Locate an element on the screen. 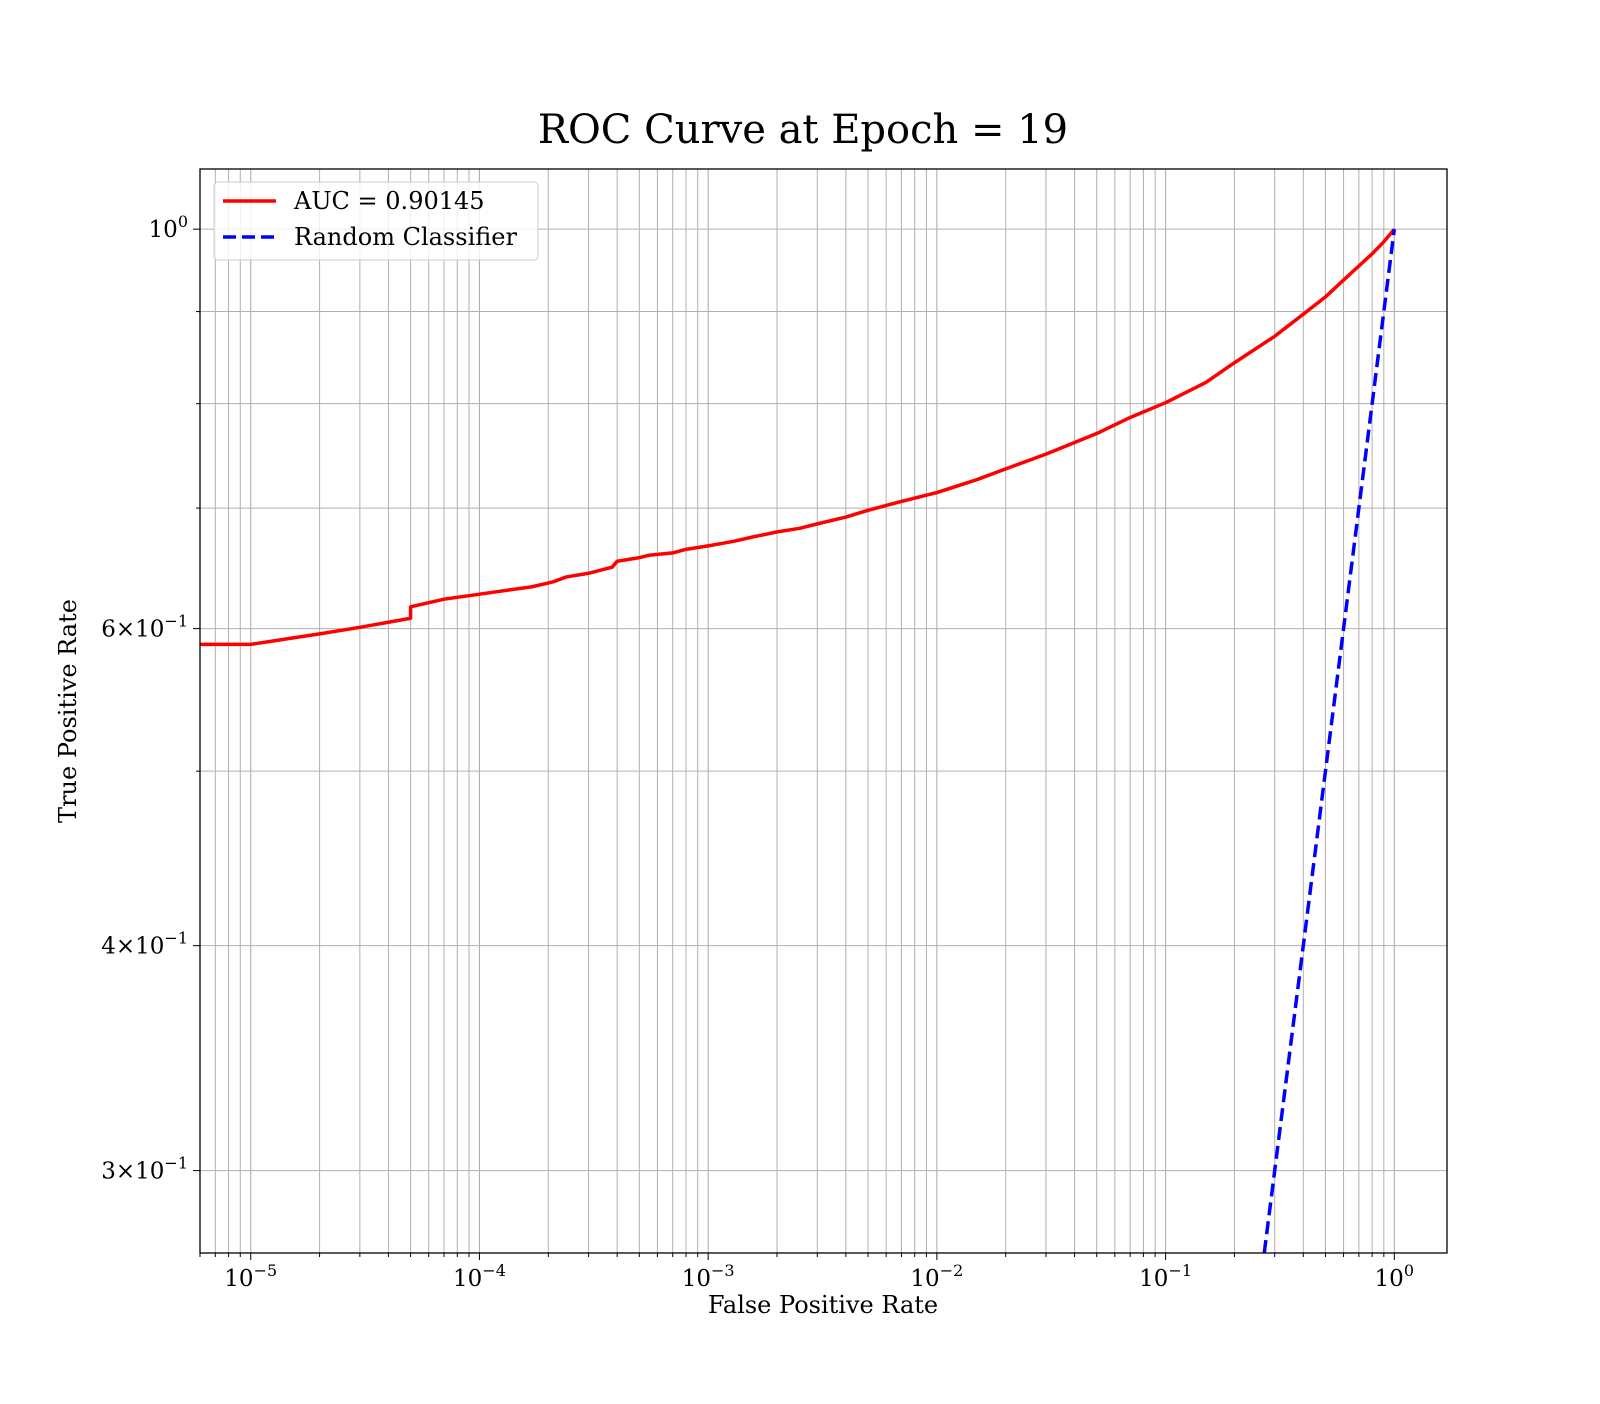 The image size is (1600, 1404). y-tick-label: 4×10⁻¹ is located at coordinates (144, 944).